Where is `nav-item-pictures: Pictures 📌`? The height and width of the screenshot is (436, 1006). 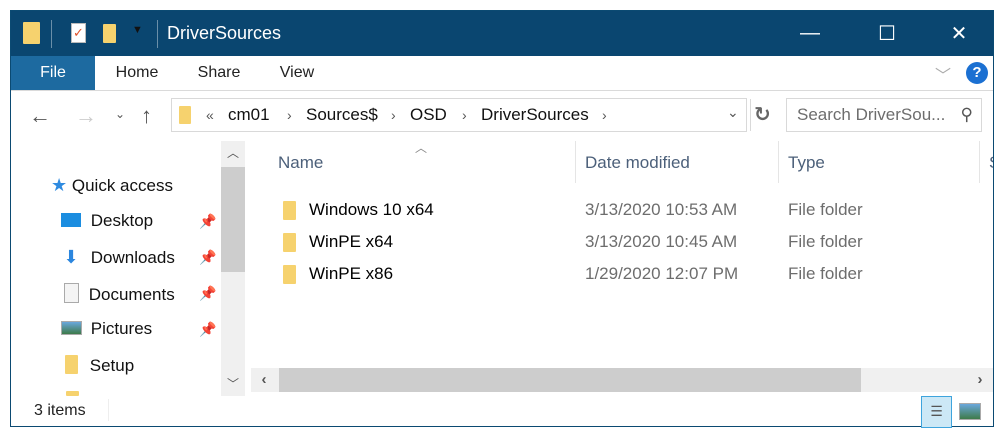 nav-item-pictures: Pictures 📌 is located at coordinates (141, 329).